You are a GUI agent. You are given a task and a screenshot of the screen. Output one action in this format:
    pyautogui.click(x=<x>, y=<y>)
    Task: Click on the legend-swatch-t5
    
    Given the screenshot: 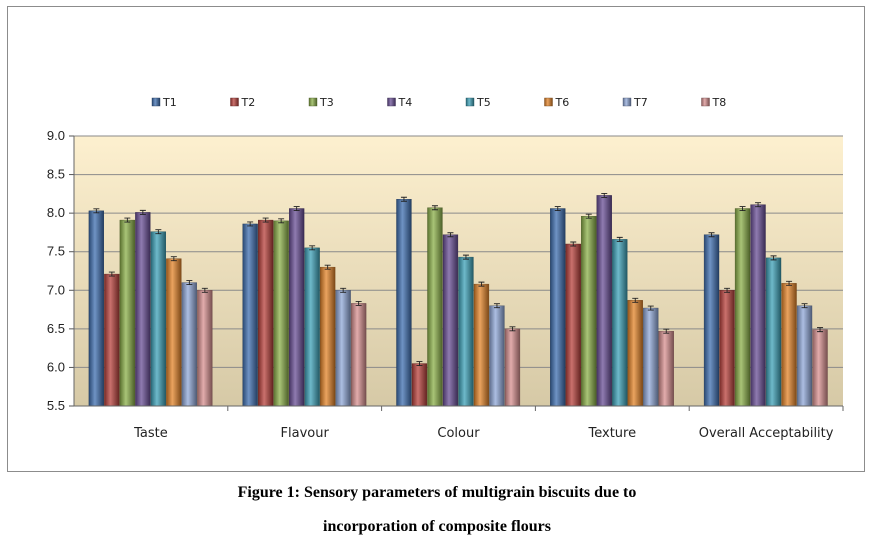 What is the action you would take?
    pyautogui.click(x=470, y=102)
    